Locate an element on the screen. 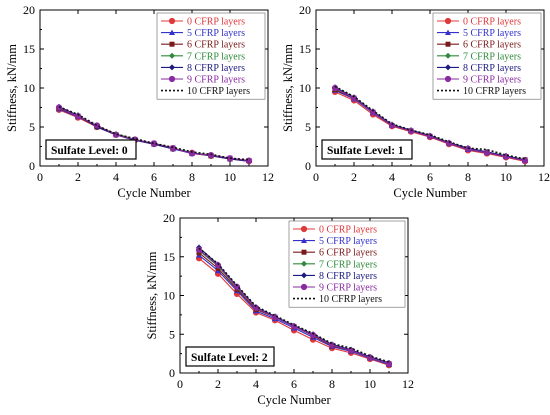 The width and height of the screenshot is (550, 415). x-tick-label: 12 is located at coordinates (544, 177).